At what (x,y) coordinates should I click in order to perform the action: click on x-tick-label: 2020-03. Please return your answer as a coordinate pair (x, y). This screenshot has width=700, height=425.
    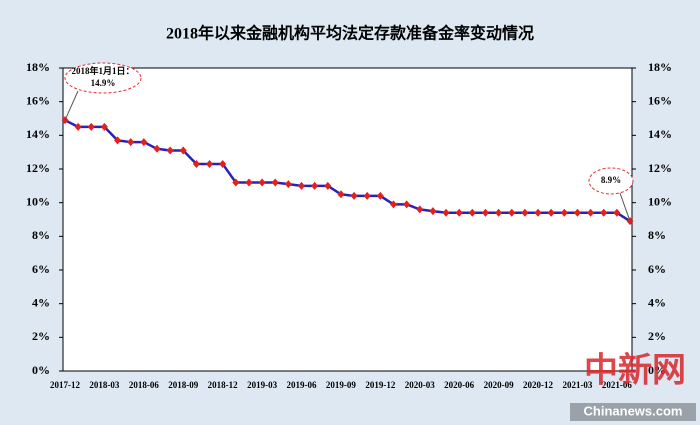
    Looking at the image, I should click on (420, 385).